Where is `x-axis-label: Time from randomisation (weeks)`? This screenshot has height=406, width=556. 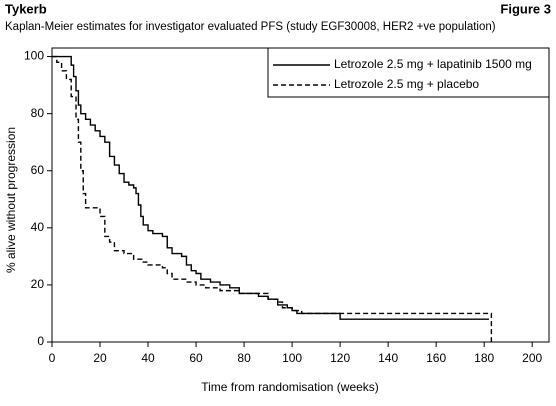
x-axis-label: Time from randomisation (weeks) is located at coordinates (290, 387).